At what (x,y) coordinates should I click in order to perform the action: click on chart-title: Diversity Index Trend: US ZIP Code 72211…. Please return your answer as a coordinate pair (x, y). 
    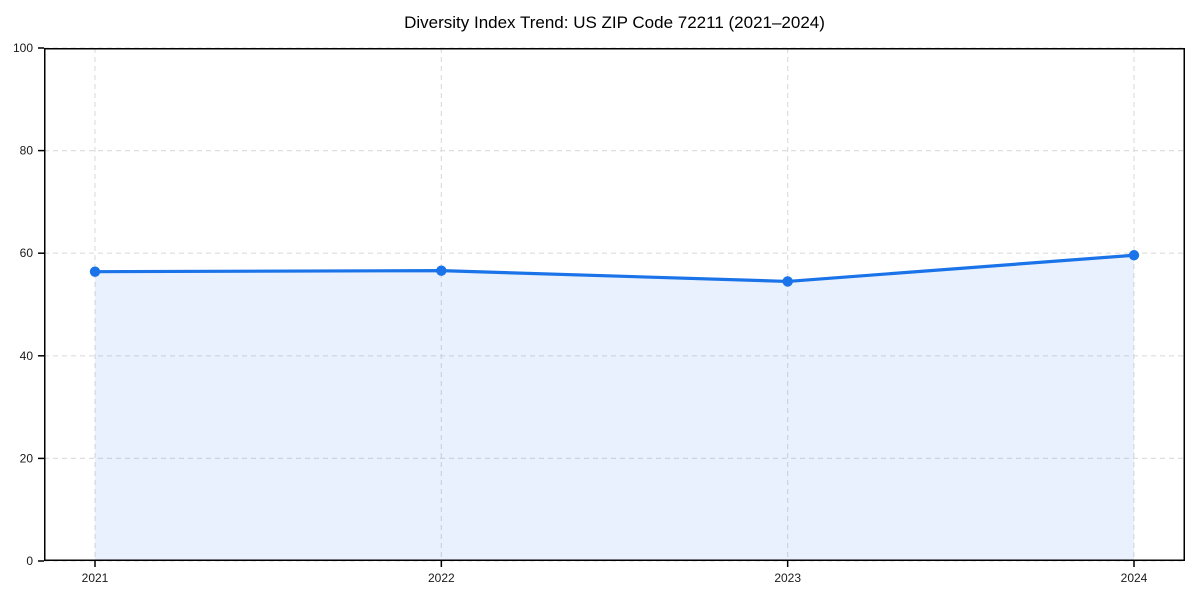
    Looking at the image, I should click on (614, 22).